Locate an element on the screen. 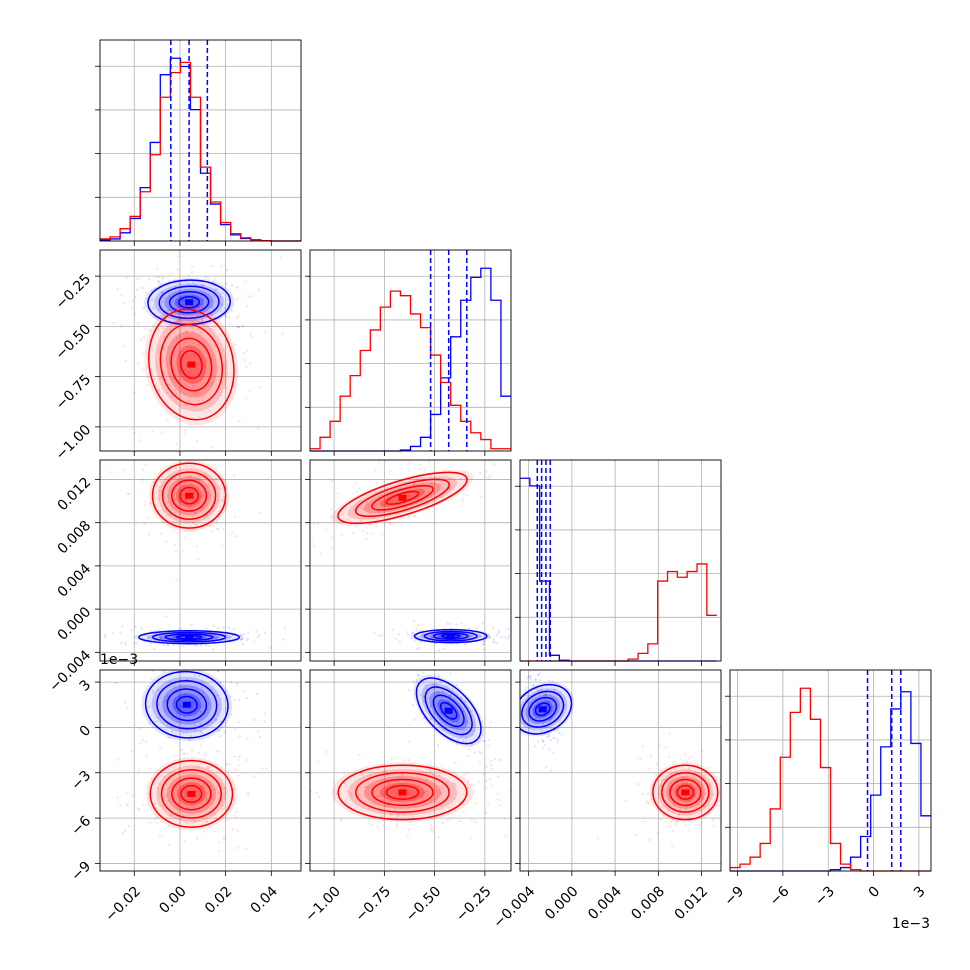 Image resolution: width=970 pixels, height=970 pixels. x-tick-label-1-1: −0.50 is located at coordinates (424, 904).